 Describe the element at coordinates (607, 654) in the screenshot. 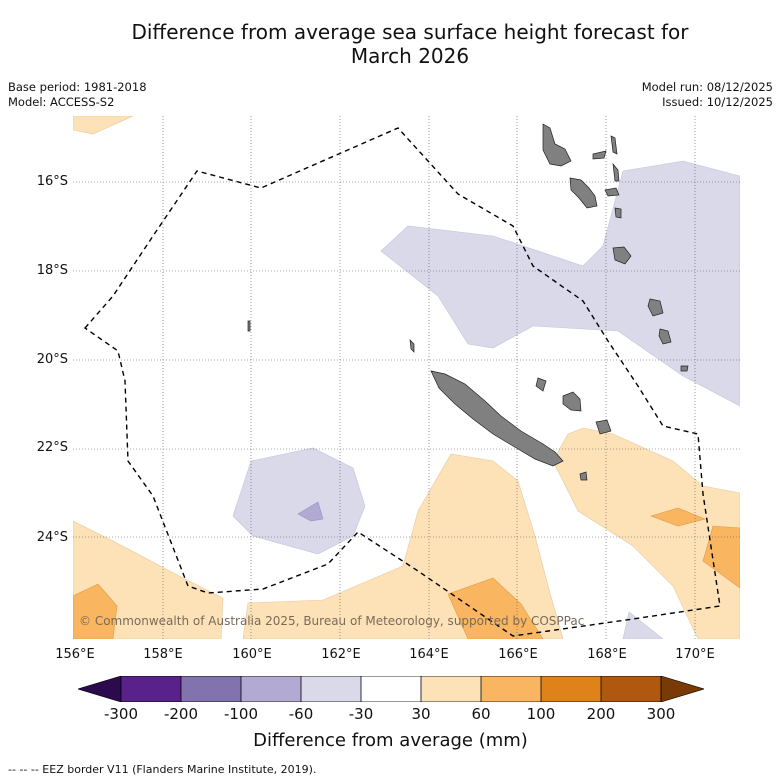

I see `lon-label-168e: 168°E` at that location.